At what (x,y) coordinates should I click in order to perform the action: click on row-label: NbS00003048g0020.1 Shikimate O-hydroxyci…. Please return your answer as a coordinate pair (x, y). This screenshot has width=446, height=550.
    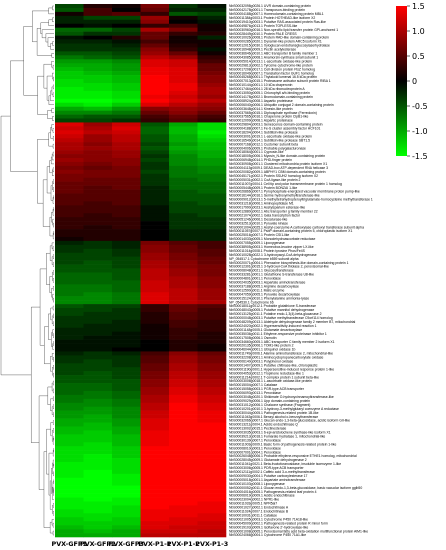
    Looking at the image, I should click on (281, 397).